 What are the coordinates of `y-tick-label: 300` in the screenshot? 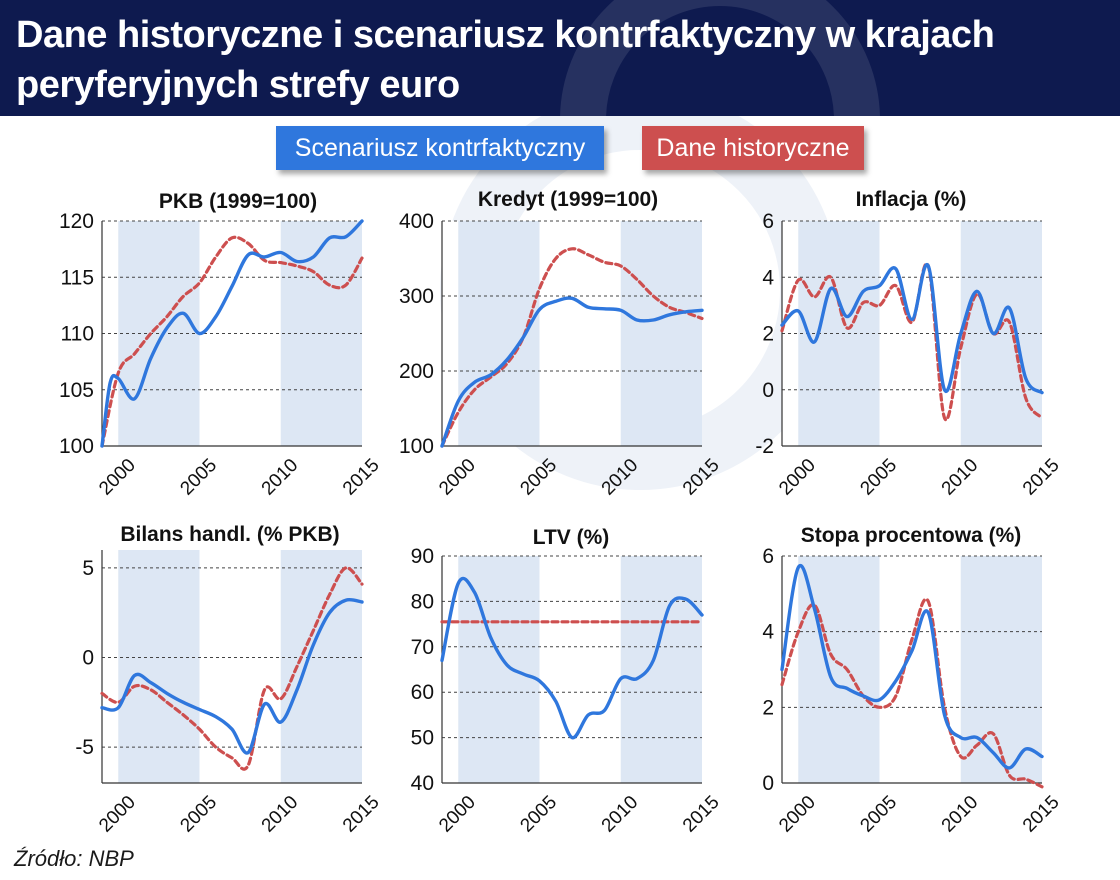 It's located at (416, 296).